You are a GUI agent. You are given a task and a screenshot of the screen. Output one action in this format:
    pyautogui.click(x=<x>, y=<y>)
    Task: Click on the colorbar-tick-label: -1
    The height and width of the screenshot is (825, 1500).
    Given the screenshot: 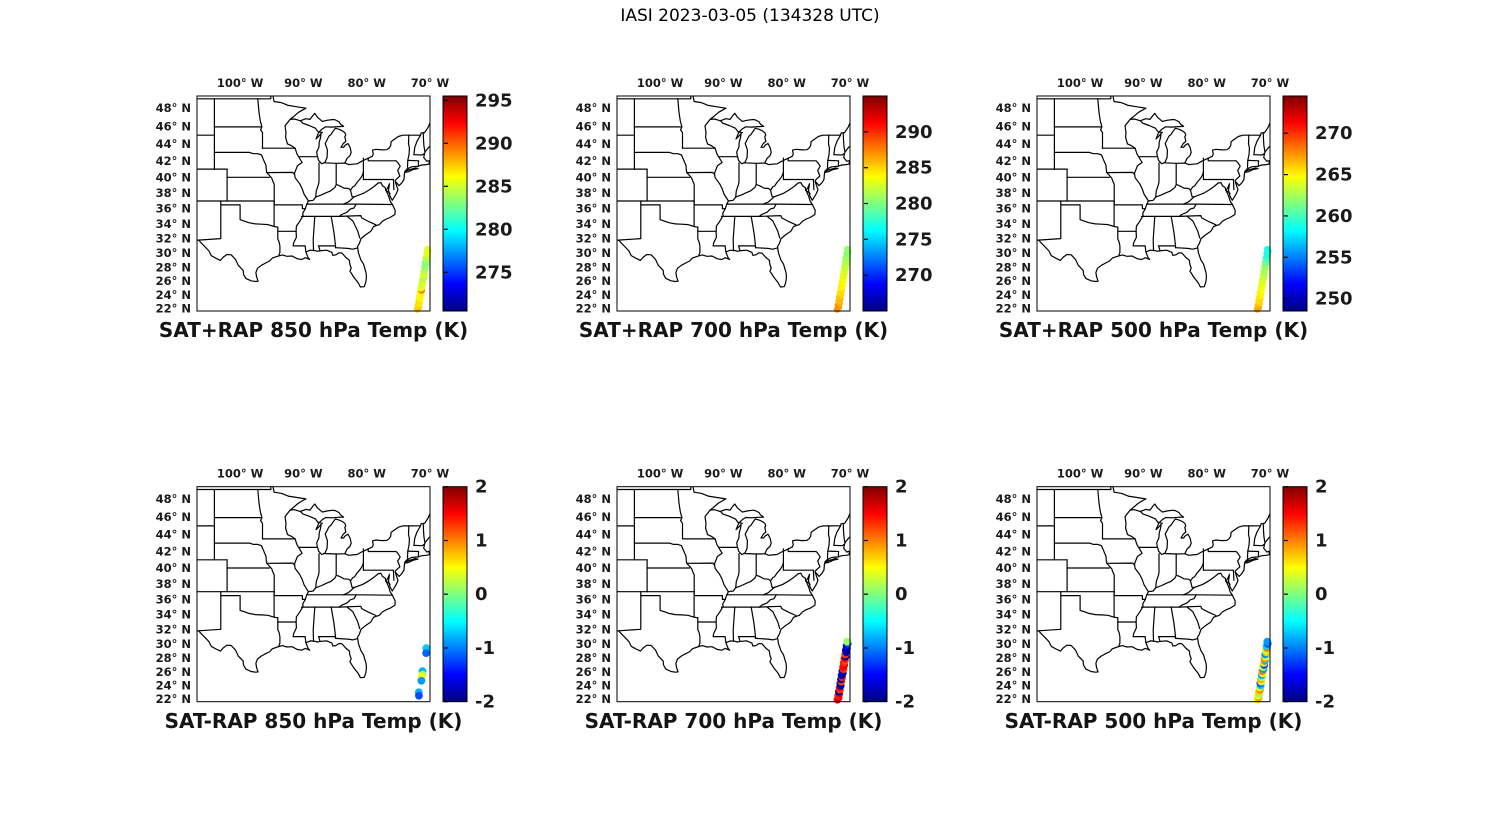 What is the action you would take?
    pyautogui.click(x=485, y=648)
    